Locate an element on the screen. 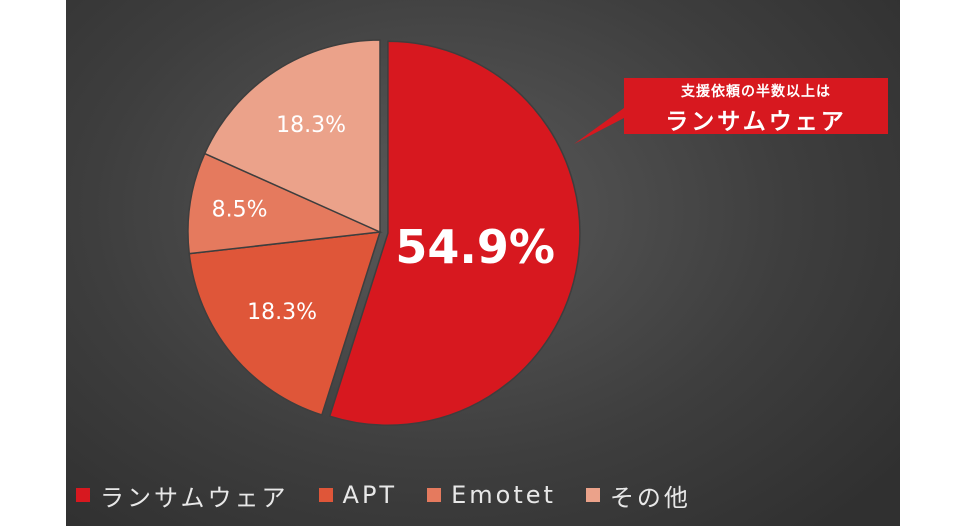 This screenshot has width=972, height=526. legend-item-ransomware: ランサムウェア is located at coordinates (182, 495).